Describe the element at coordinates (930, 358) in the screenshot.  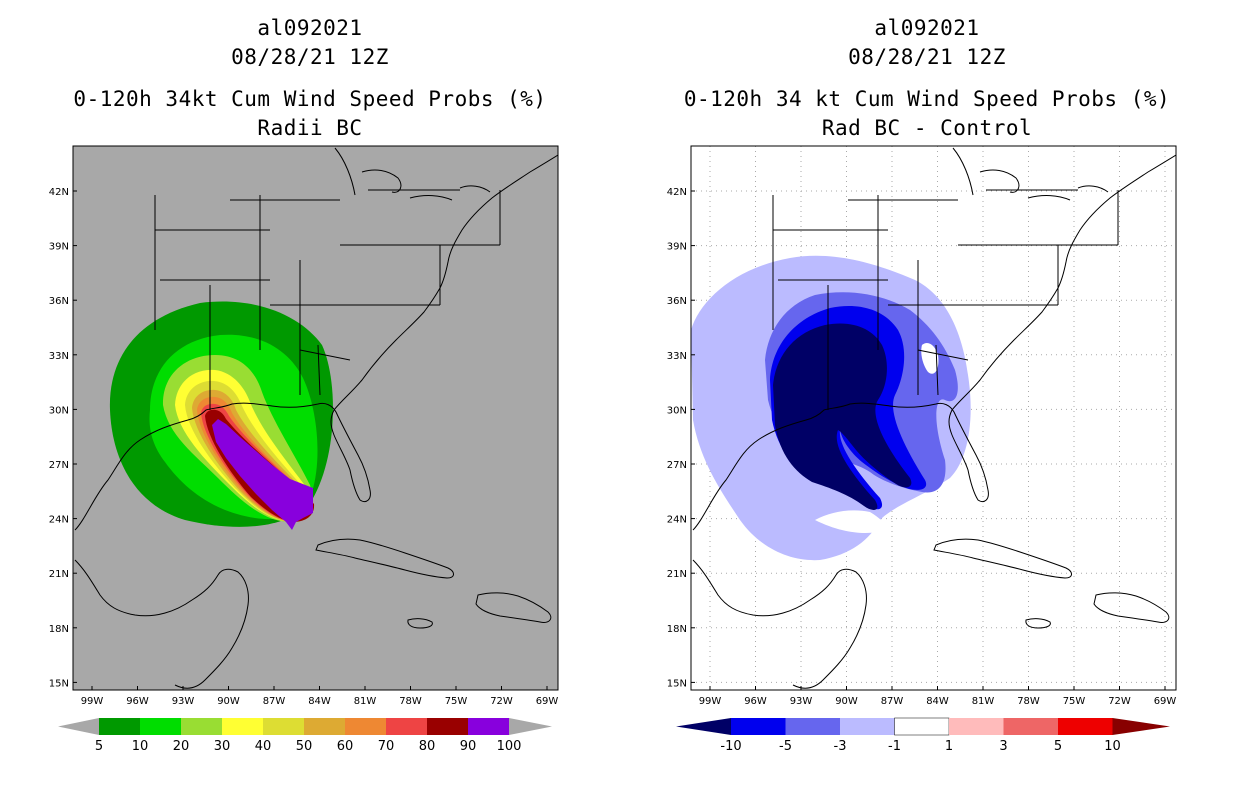
I see `diff-hole-east` at that location.